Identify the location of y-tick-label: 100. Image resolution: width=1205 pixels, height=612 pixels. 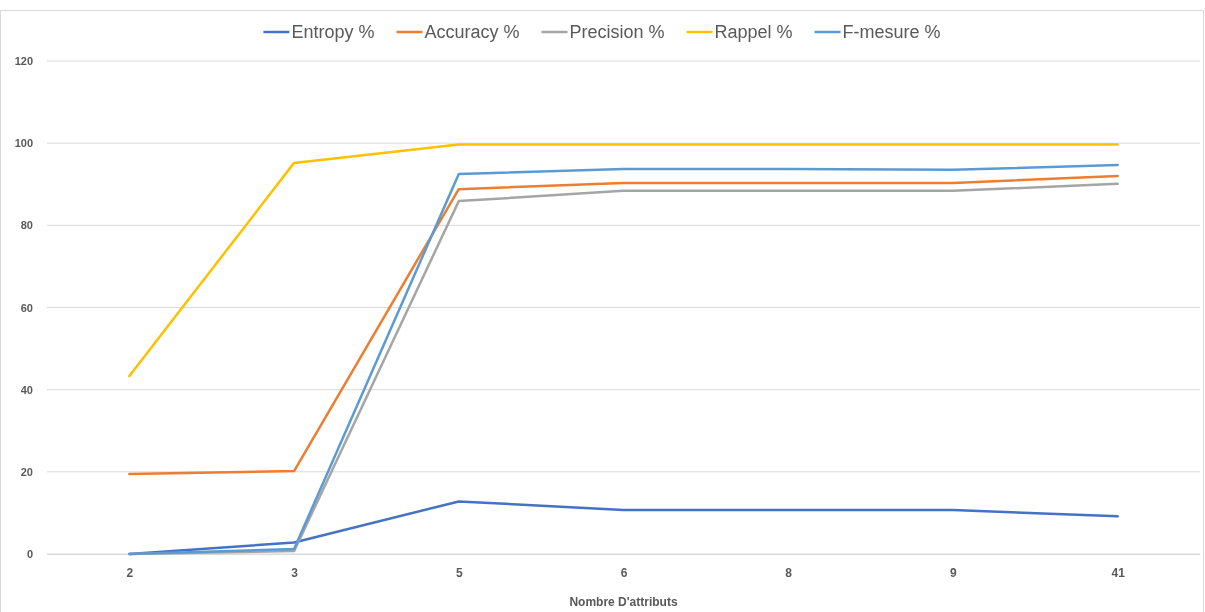
(23, 143).